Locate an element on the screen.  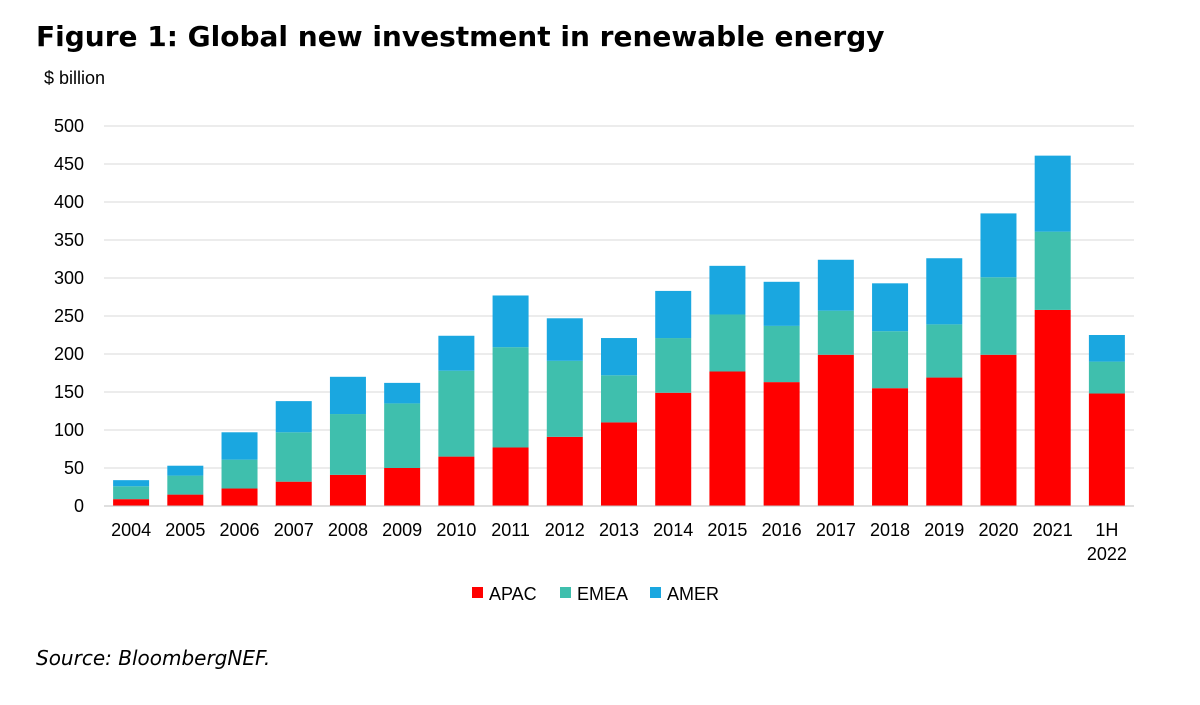
y-tick-label: 200 is located at coordinates (69, 354).